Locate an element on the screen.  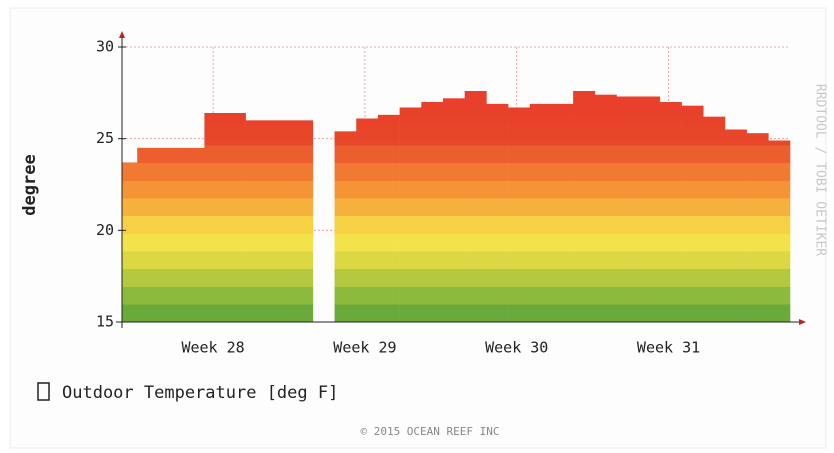
x-tick-label: Week 28 is located at coordinates (212, 348).